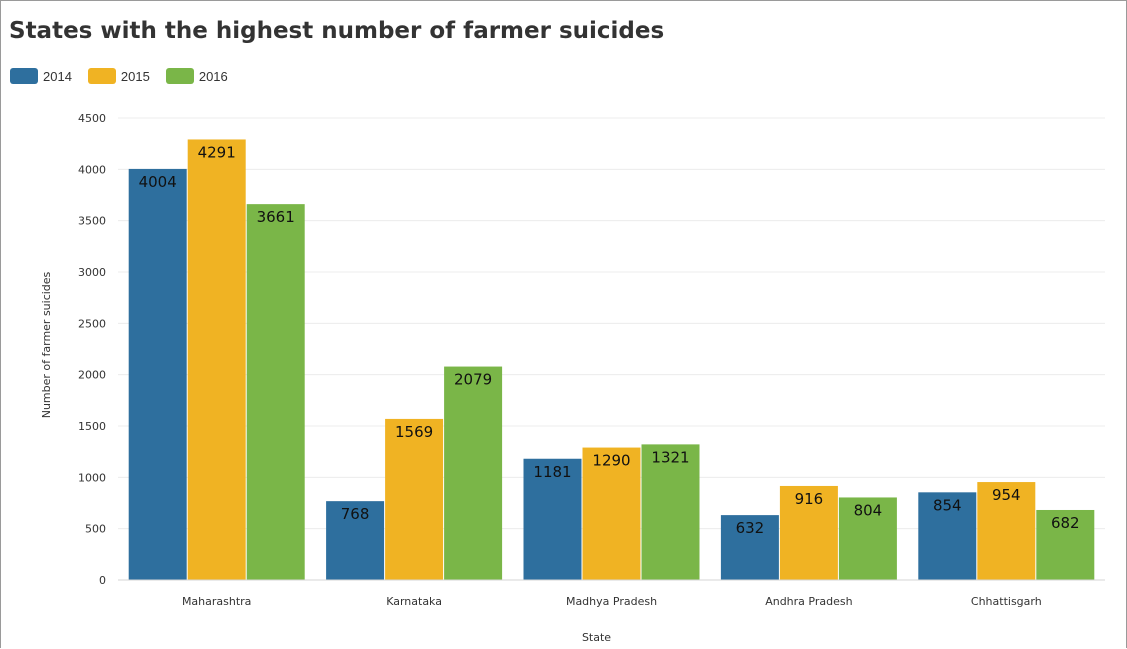 The image size is (1127, 649). What do you see at coordinates (196, 76) in the screenshot?
I see `legend-item-2016: 2016` at bounding box center [196, 76].